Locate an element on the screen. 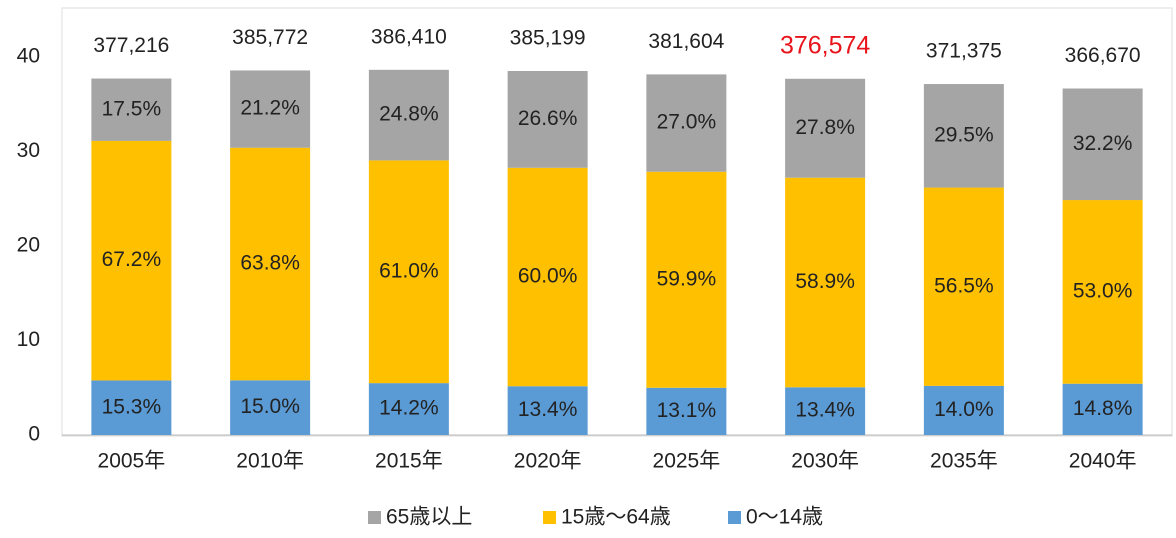  y-tick-label: 40 is located at coordinates (28, 56).